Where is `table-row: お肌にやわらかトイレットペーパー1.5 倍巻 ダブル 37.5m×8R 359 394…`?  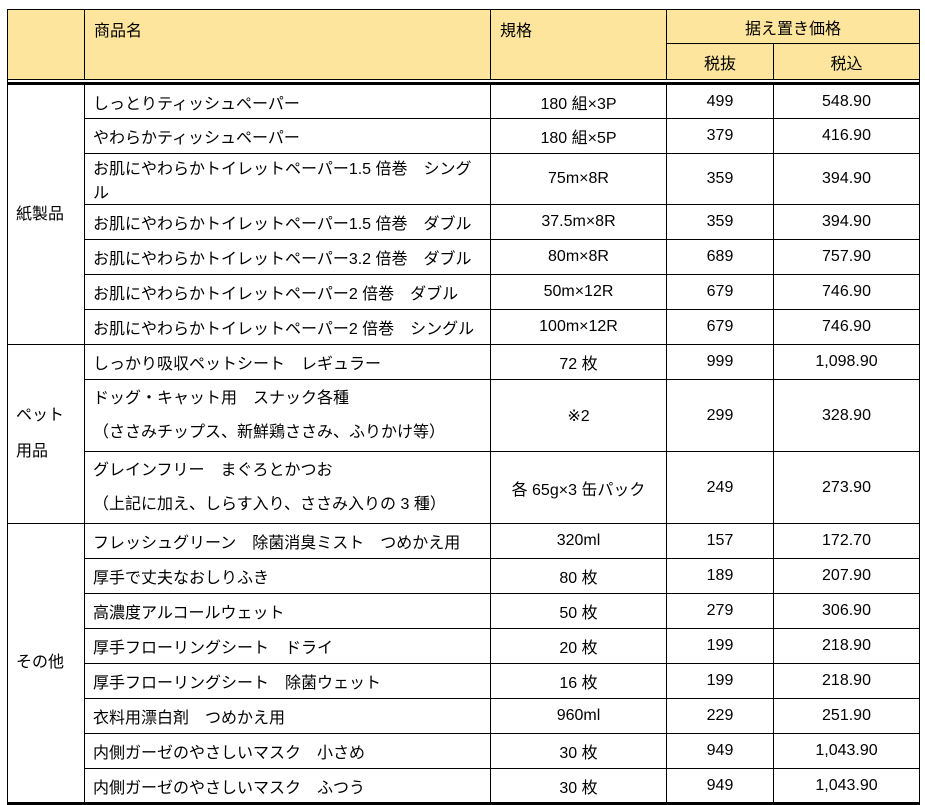 table-row: お肌にやわらかトイレットペーパー1.5 倍巻 ダブル 37.5m×8R 359 394… is located at coordinates (464, 222).